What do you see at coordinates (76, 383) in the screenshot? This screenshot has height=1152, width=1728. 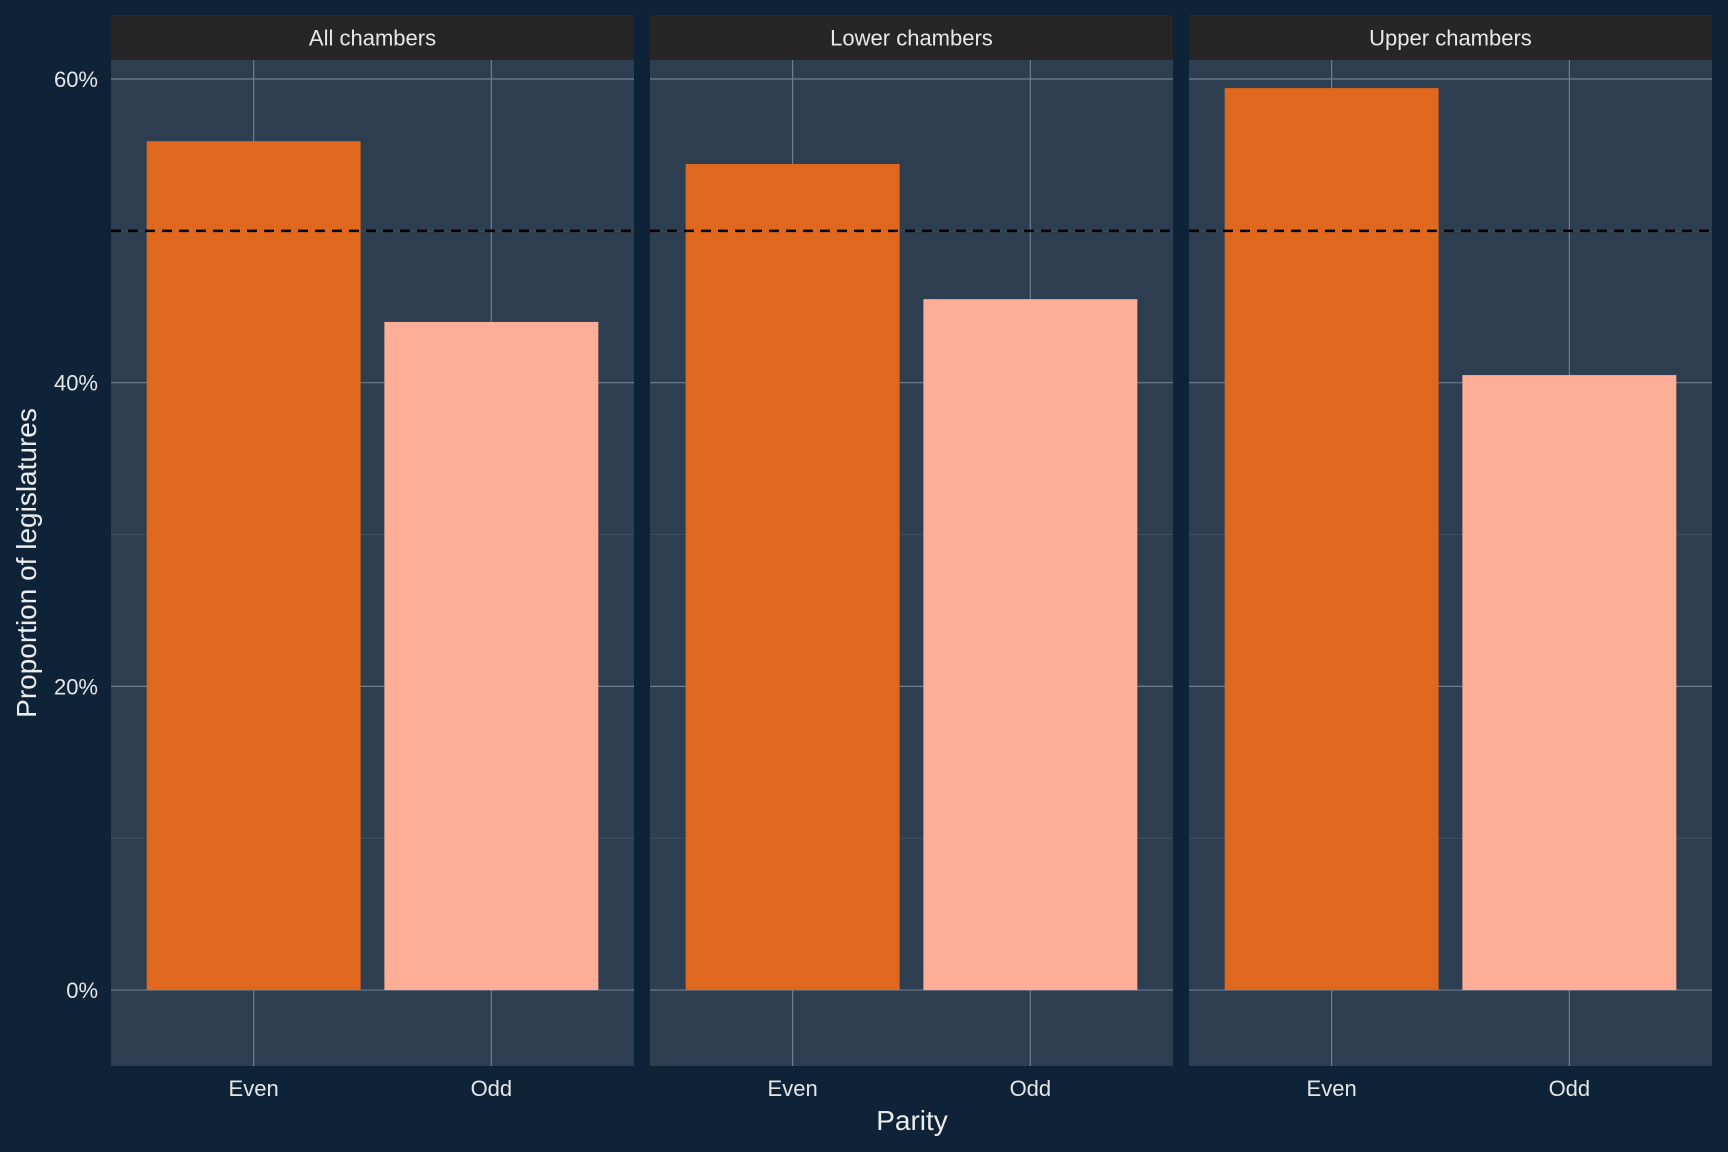 I see `y-tick-label: 40%` at bounding box center [76, 383].